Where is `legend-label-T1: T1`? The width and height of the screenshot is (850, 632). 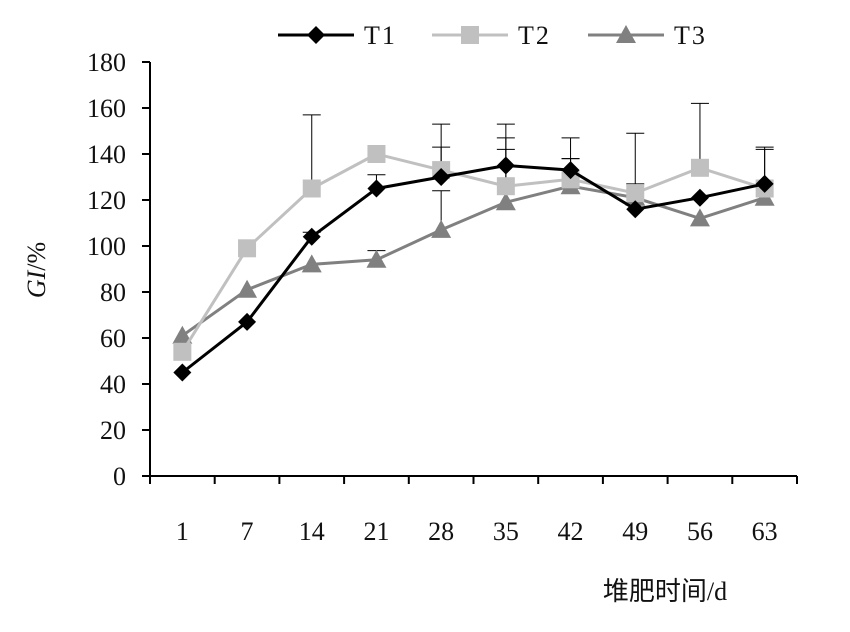 legend-label-T1: T1 is located at coordinates (380, 35).